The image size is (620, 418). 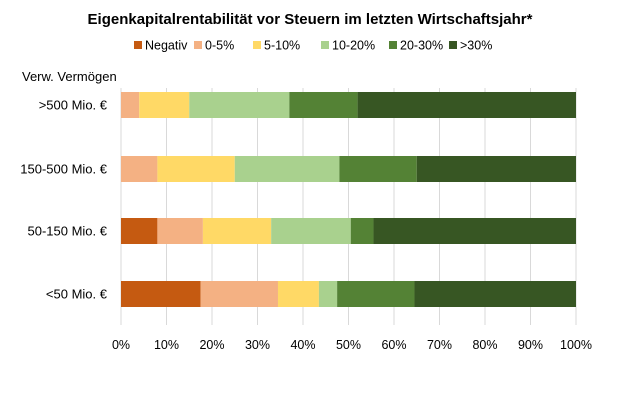 I want to click on legend-label: 10-20%, so click(x=353, y=46).